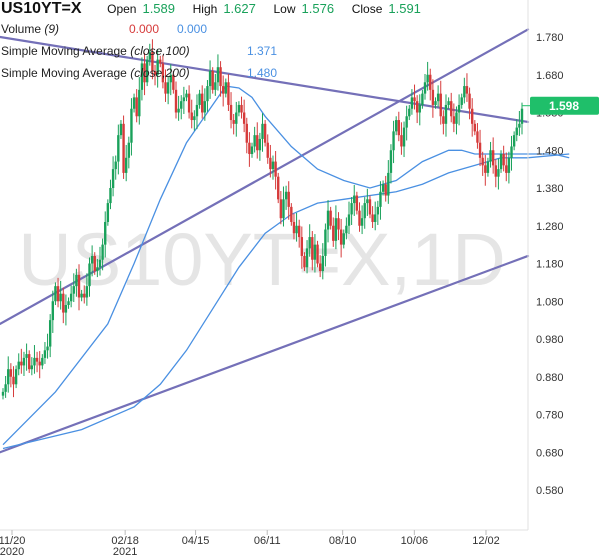 This screenshot has height=558, width=601. I want to click on volume-param: (9), so click(52, 29).